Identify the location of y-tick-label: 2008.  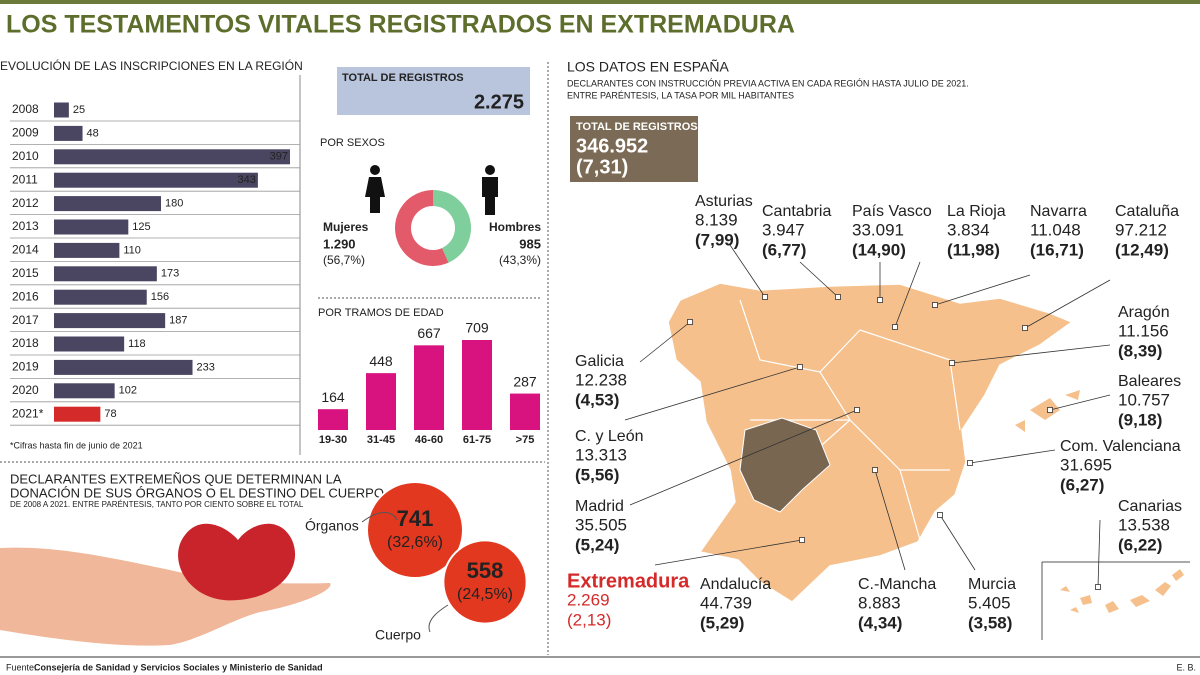
(25, 109).